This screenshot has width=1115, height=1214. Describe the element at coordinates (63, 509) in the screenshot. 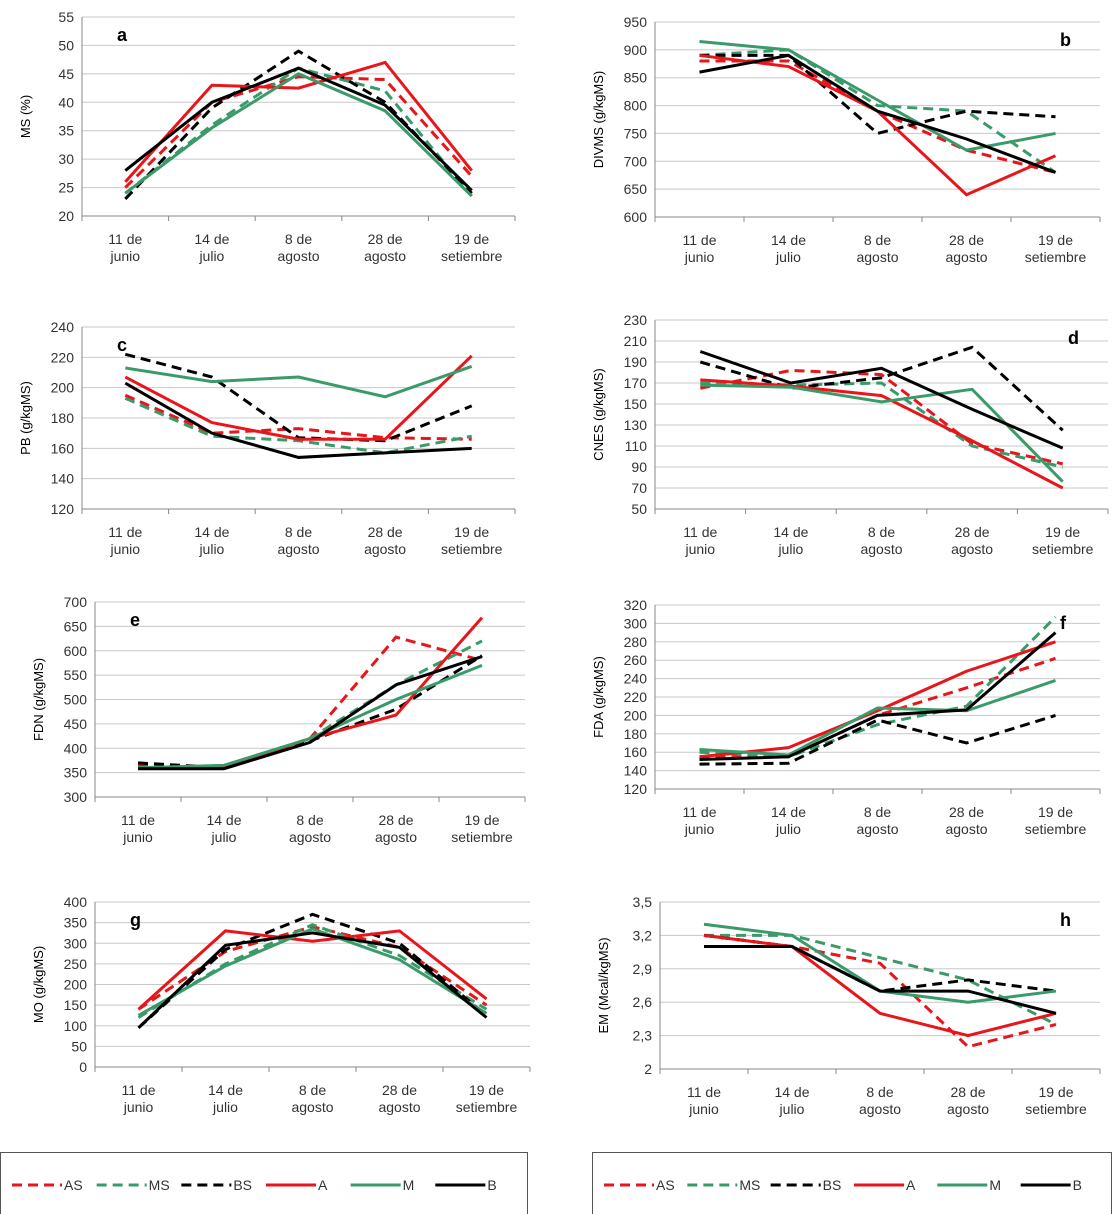

I see `y-tick-label: 120` at that location.